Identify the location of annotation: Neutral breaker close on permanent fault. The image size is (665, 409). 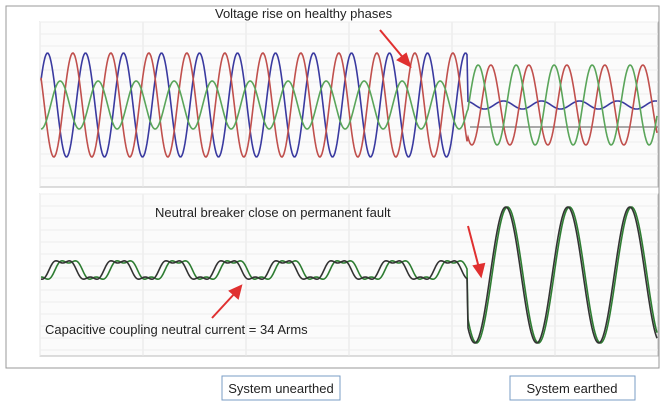
(273, 212).